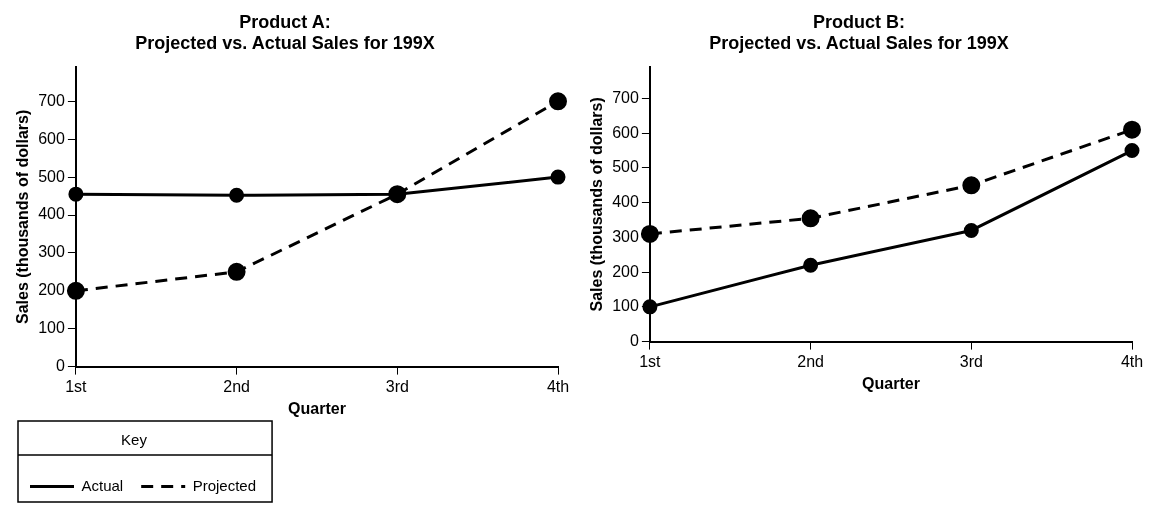  I want to click on legend-title: Key, so click(134, 439).